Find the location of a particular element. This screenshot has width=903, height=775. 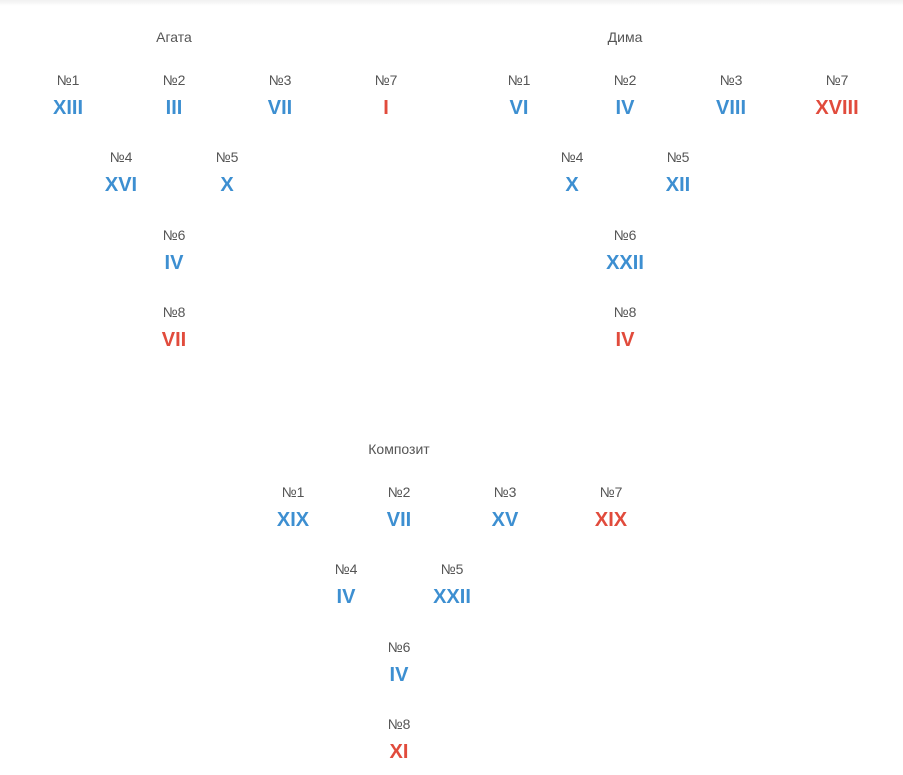

cell-value: VIII is located at coordinates (730, 108).